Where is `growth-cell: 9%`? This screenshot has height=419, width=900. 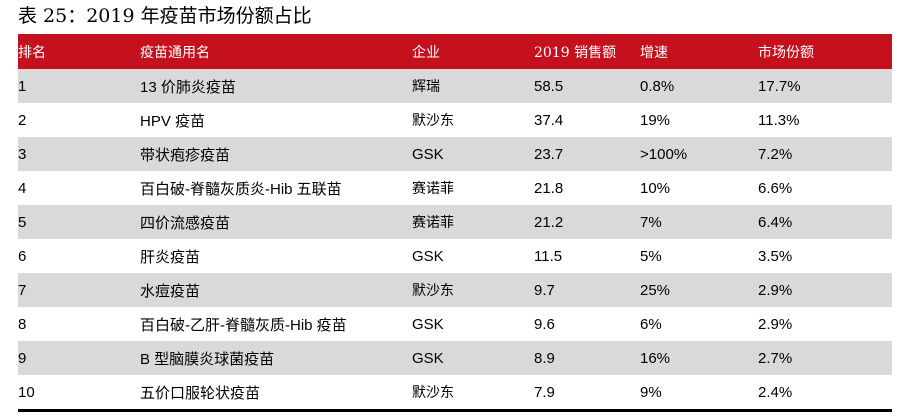
growth-cell: 9% is located at coordinates (699, 393).